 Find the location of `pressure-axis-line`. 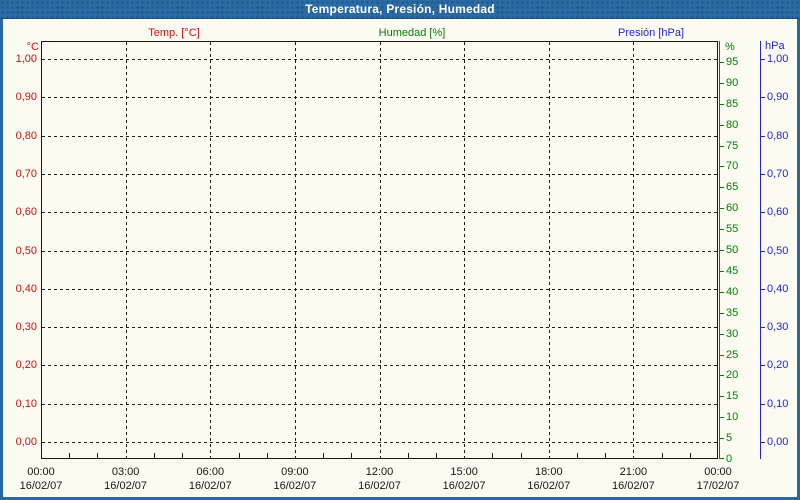

pressure-axis-line is located at coordinates (760, 250).